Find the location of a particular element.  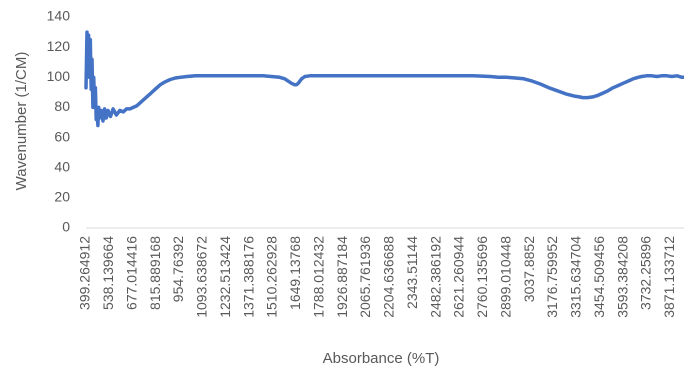

x-tick-label: 1926.887184 is located at coordinates (342, 277).